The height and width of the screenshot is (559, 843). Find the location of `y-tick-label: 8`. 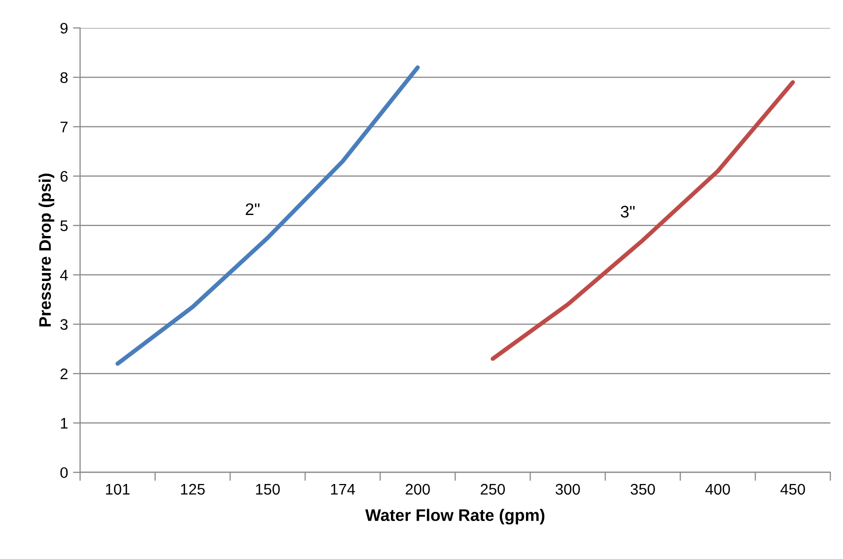

y-tick-label: 8 is located at coordinates (64, 78).